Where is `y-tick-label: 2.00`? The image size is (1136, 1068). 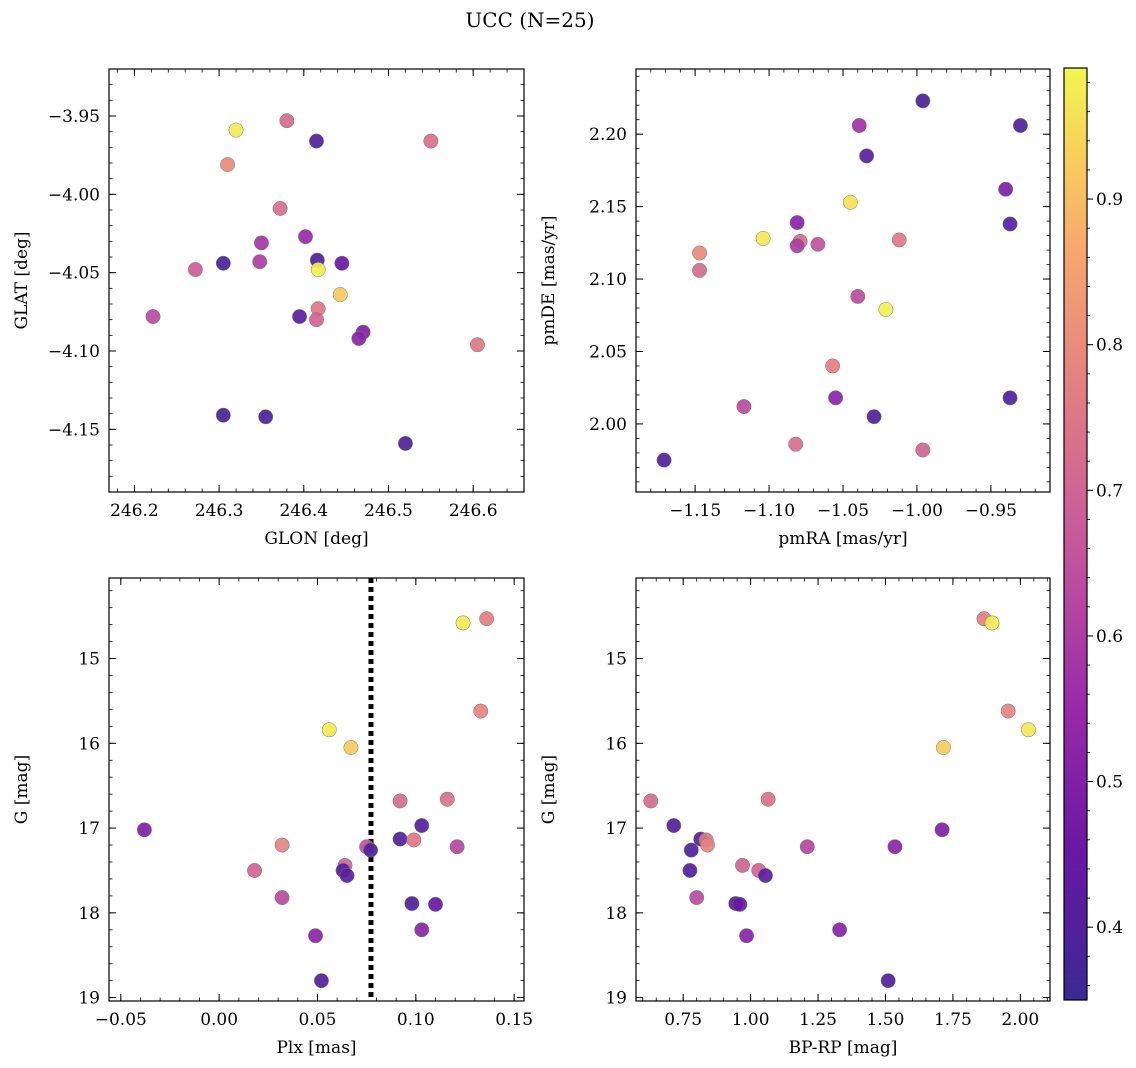 y-tick-label: 2.00 is located at coordinates (608, 425).